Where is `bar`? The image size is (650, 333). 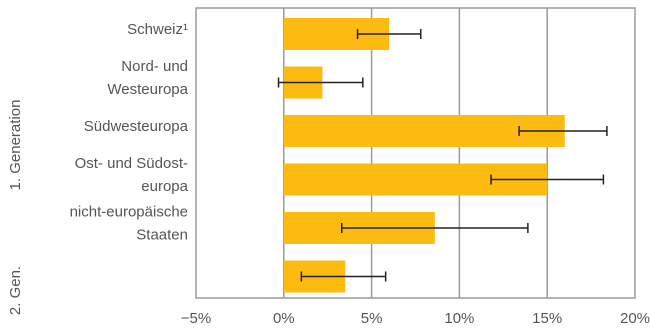
bar is located at coordinates (424, 131).